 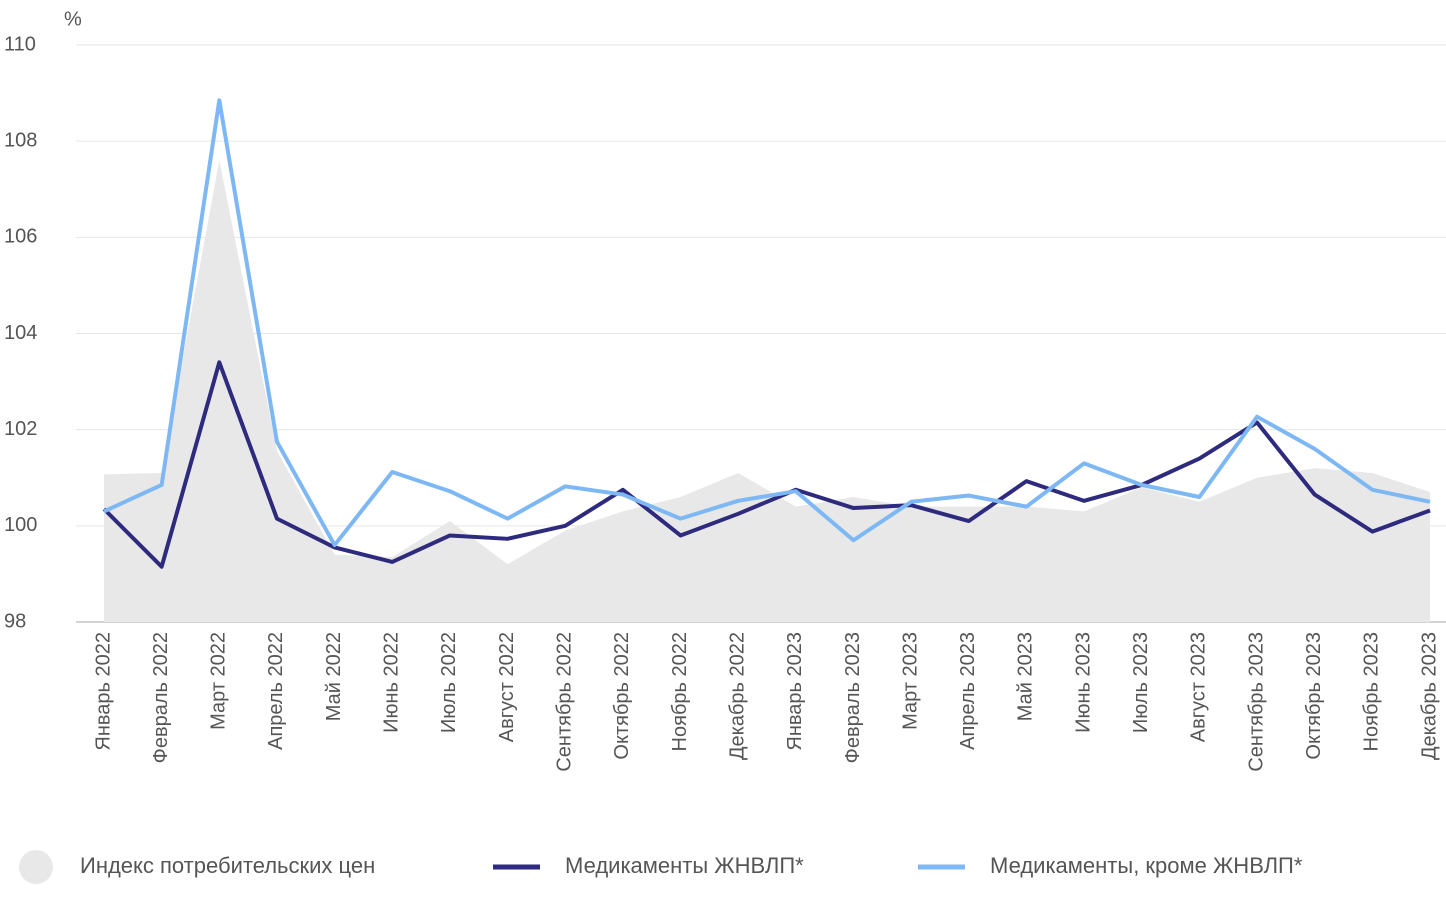 I want to click on y-tick-label: 108, so click(x=20, y=140).